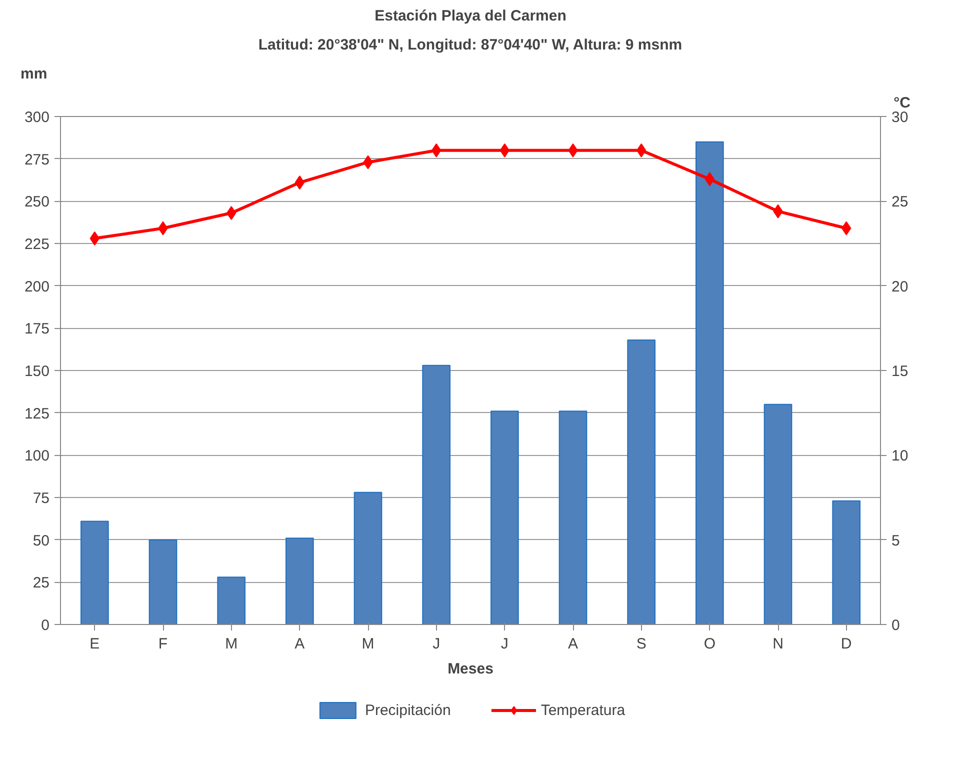 Image resolution: width=956 pixels, height=758 pixels. What do you see at coordinates (41, 498) in the screenshot?
I see `y-tick-label: 75` at bounding box center [41, 498].